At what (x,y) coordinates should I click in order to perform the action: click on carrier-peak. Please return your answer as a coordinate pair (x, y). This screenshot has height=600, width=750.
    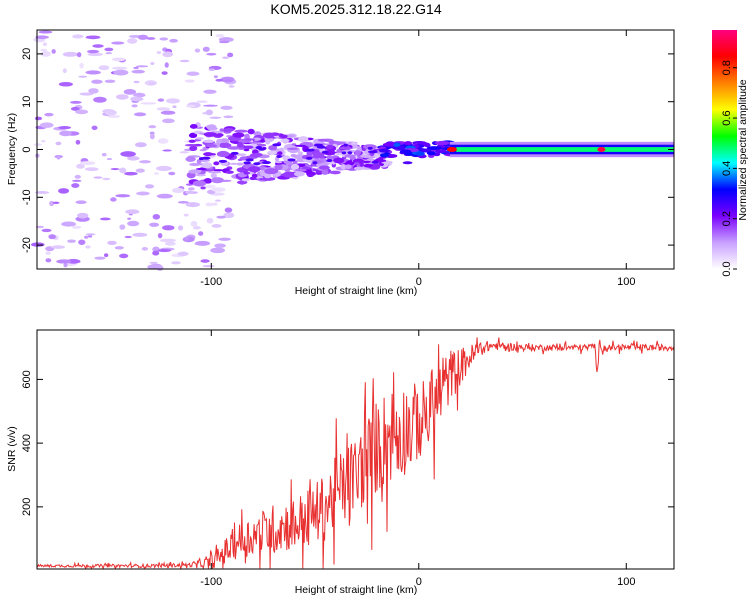
    Looking at the image, I should click on (601, 149).